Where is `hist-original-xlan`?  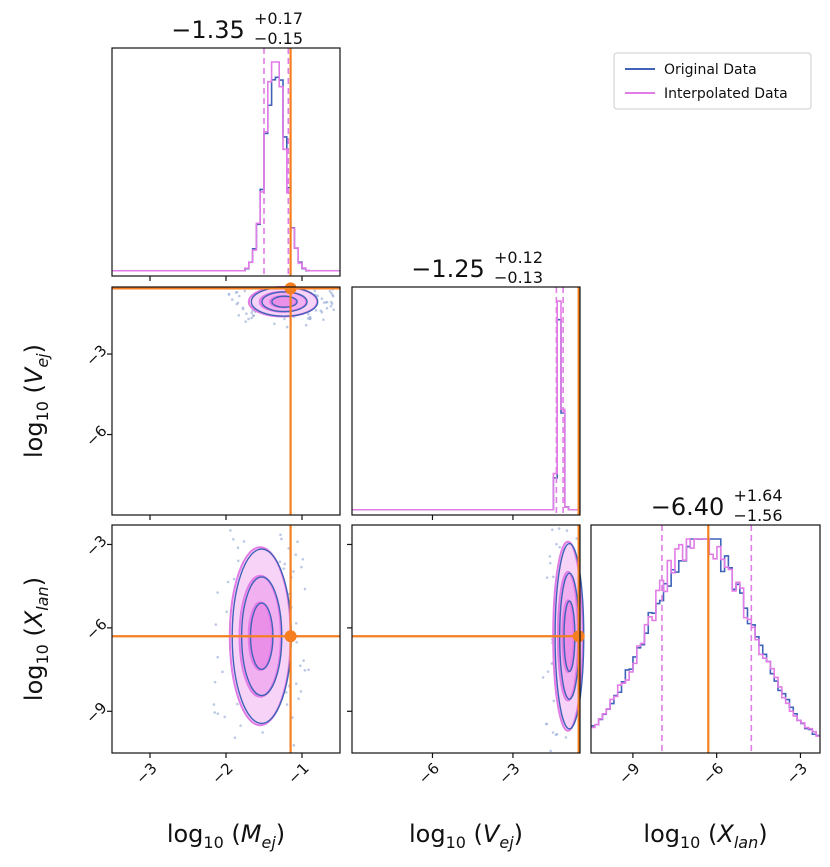
hist-original-xlan is located at coordinates (705, 637).